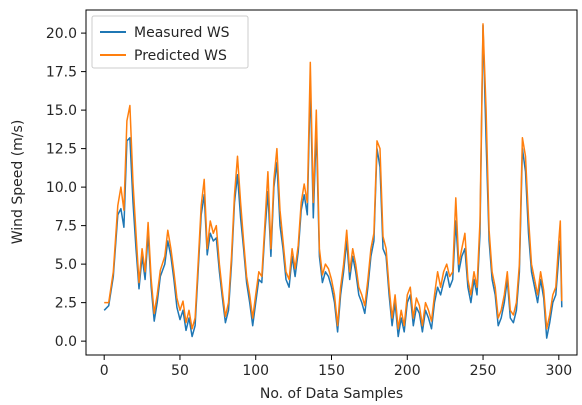 This screenshot has width=582, height=405. I want to click on legend: Measured WS Predicted WS, so click(170, 42).